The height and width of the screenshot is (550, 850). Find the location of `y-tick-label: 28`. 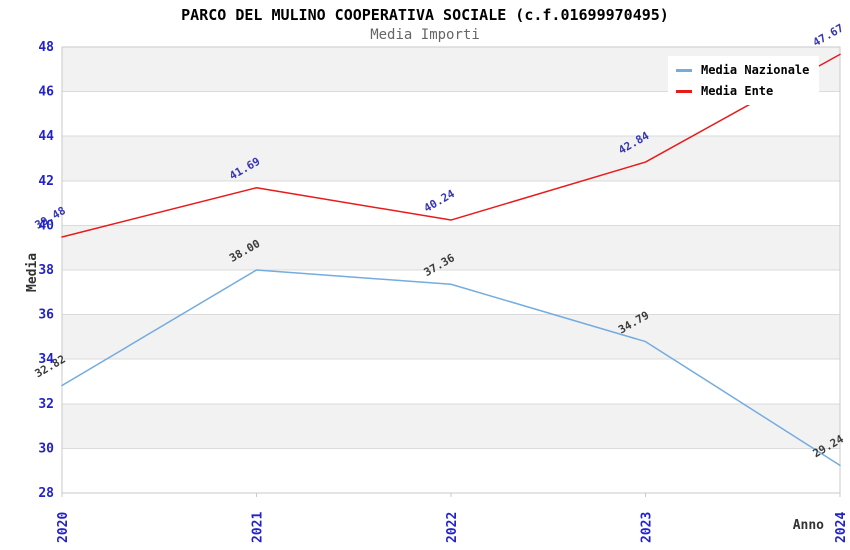

y-tick-label: 28 is located at coordinates (46, 493).